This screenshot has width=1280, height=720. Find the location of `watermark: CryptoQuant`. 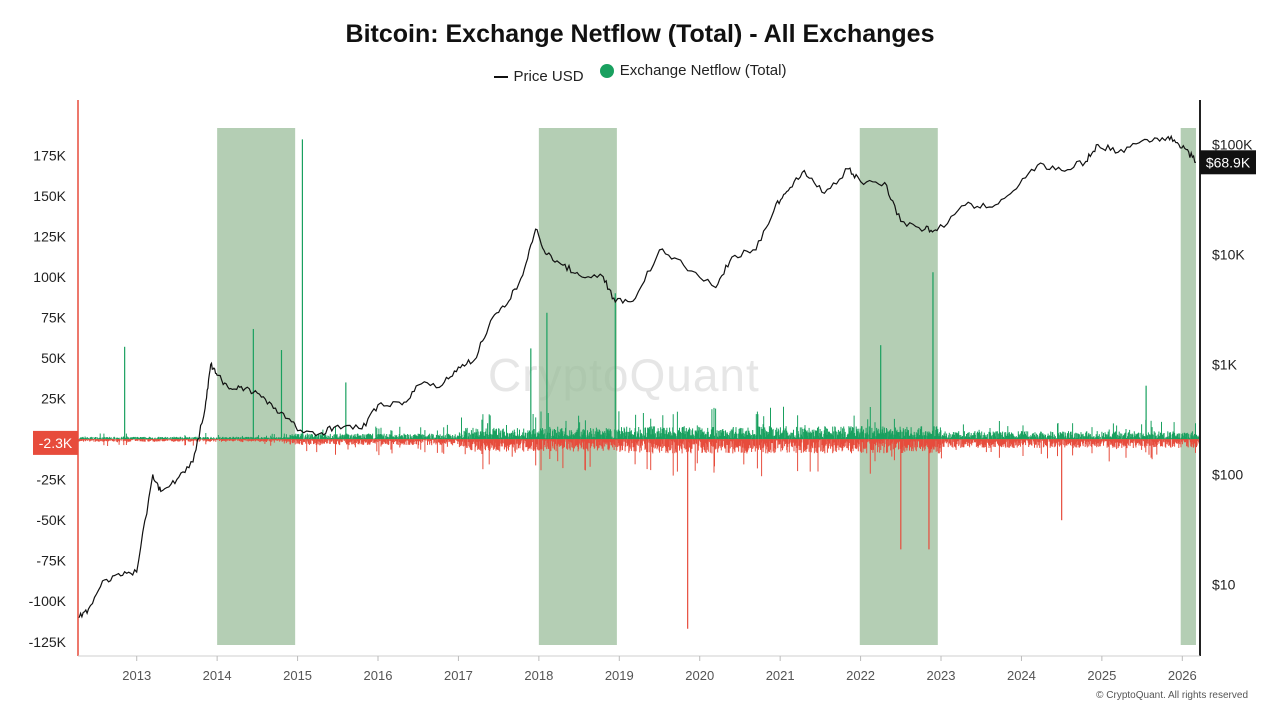

watermark: CryptoQuant is located at coordinates (624, 375).